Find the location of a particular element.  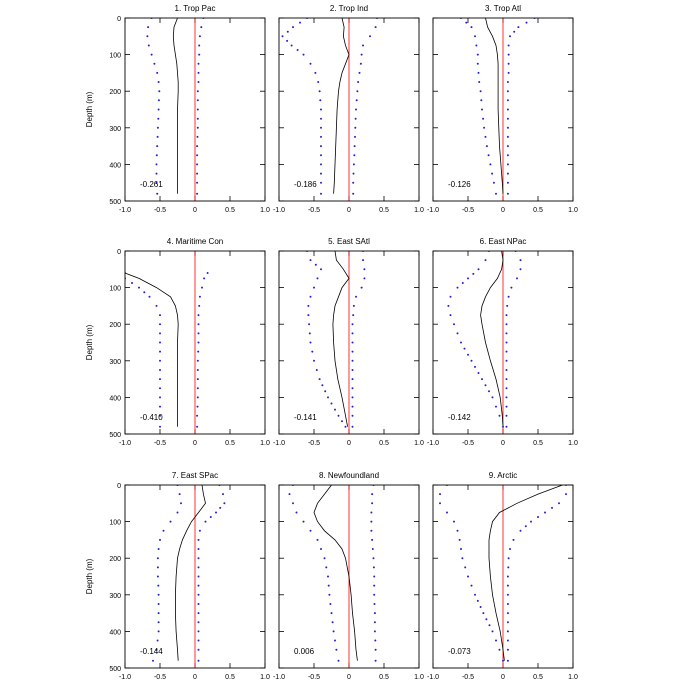

panel-5: 5. East SAtl -1.0 -0.5 0 0.5 1.0 -0.141 is located at coordinates (348, 342).